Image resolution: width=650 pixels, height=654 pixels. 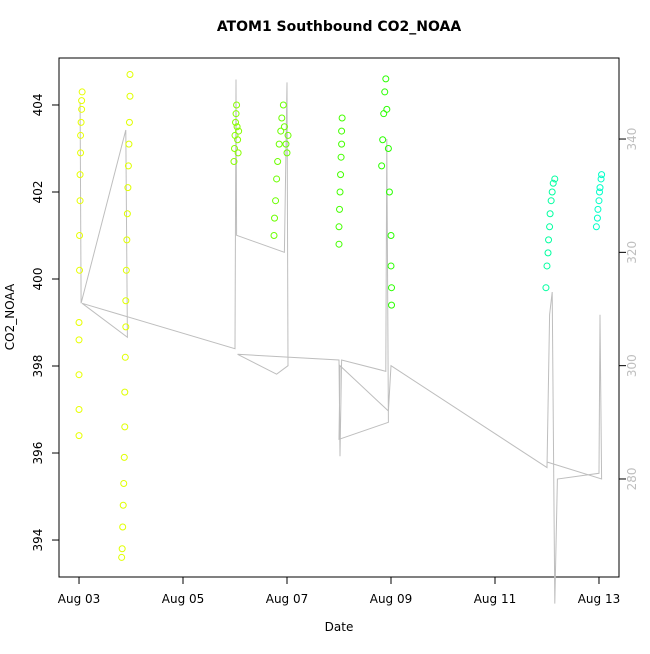 I want to click on y-tick-label: 398, so click(x=38, y=366).